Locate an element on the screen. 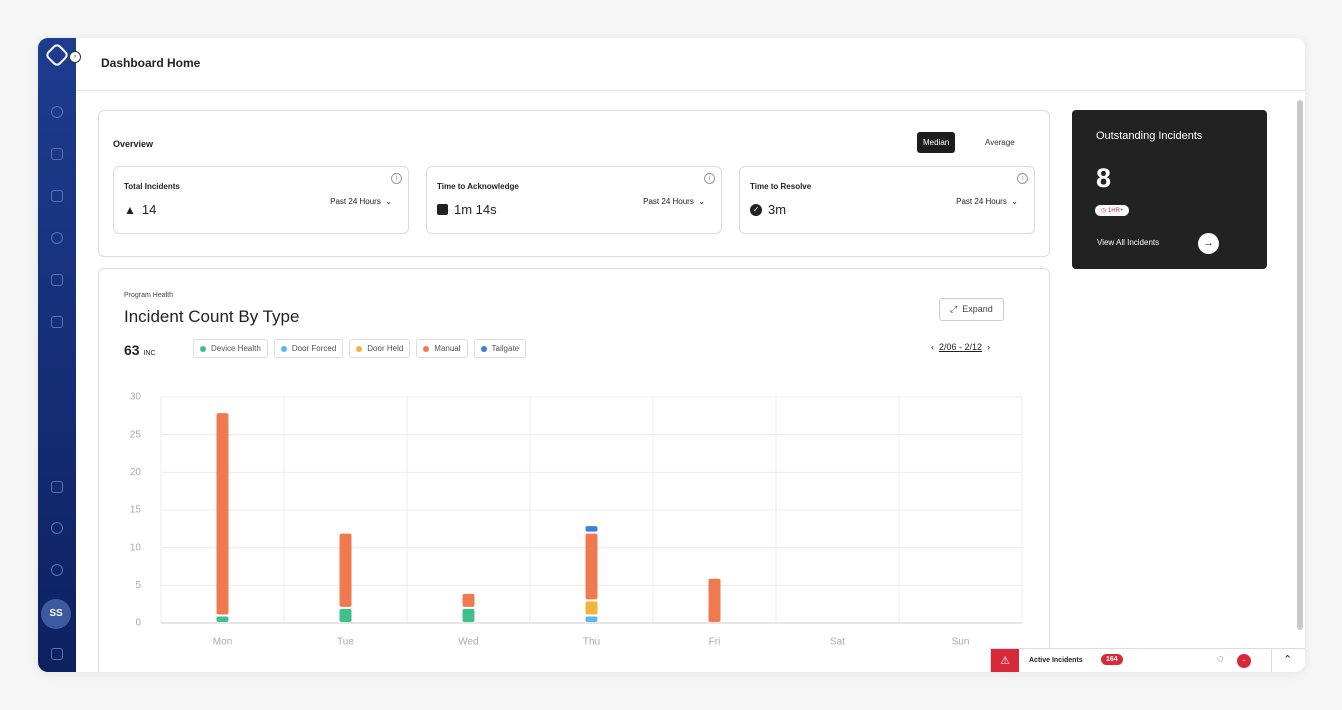 This screenshot has height=710, width=1342. y-tick-label: 10 is located at coordinates (136, 547).